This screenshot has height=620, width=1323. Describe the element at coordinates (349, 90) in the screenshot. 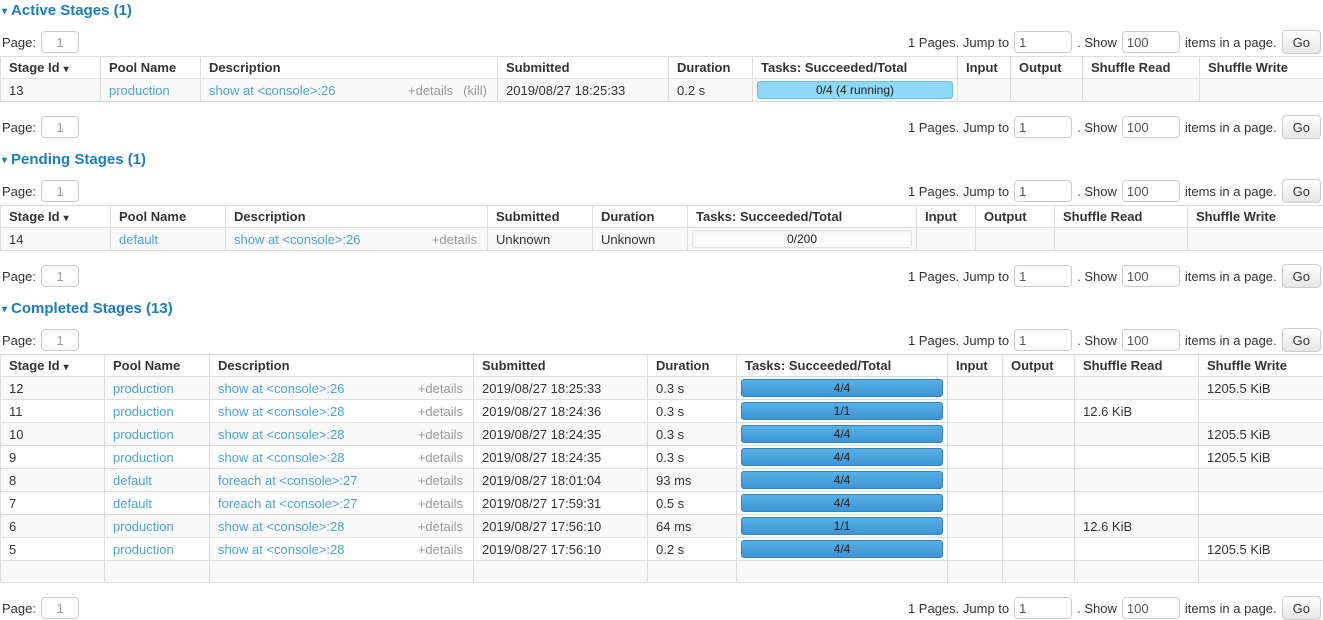

I see `description-cell: show at <console>:26 +details (kill)` at that location.